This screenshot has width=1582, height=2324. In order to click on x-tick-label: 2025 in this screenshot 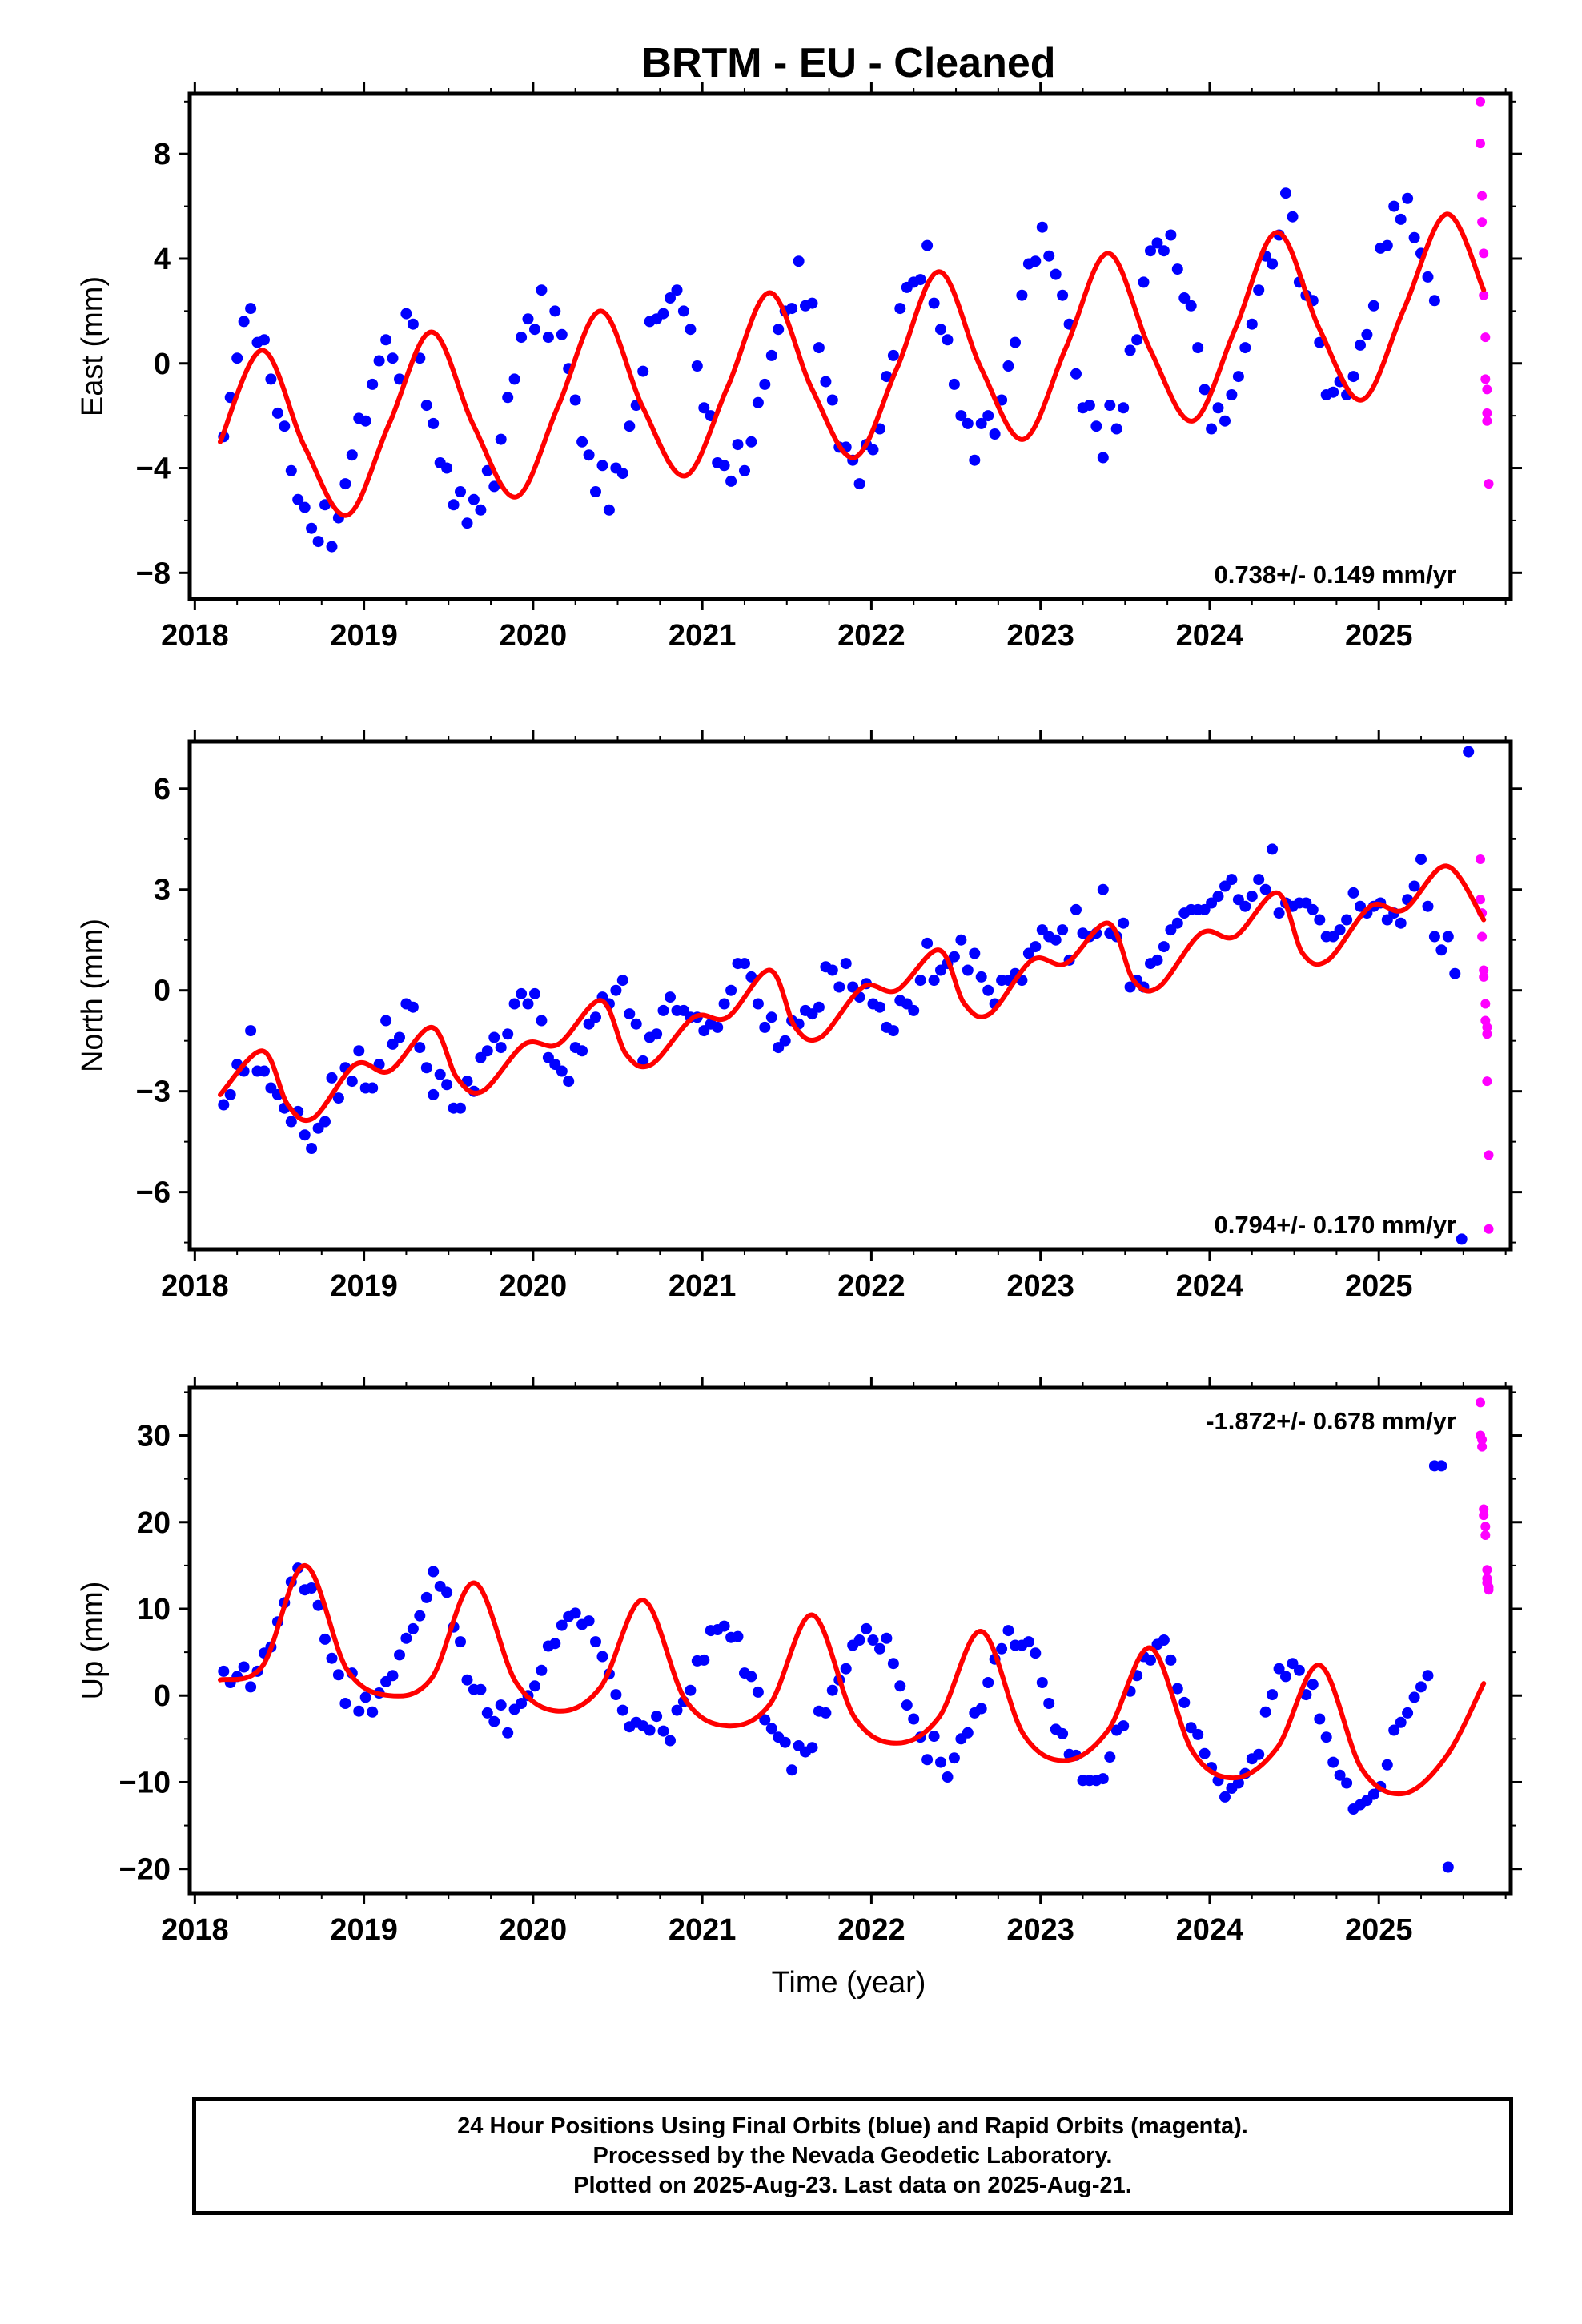, I will do `click(1379, 1930)`.